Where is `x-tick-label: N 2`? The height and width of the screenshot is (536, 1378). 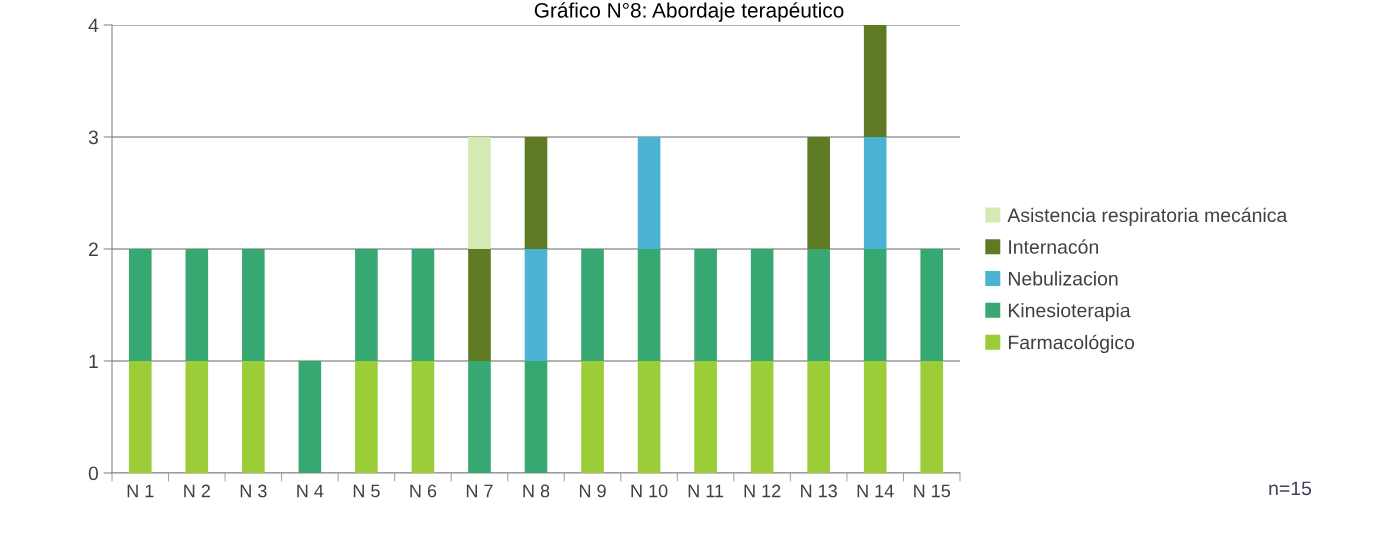 x-tick-label: N 2 is located at coordinates (197, 491).